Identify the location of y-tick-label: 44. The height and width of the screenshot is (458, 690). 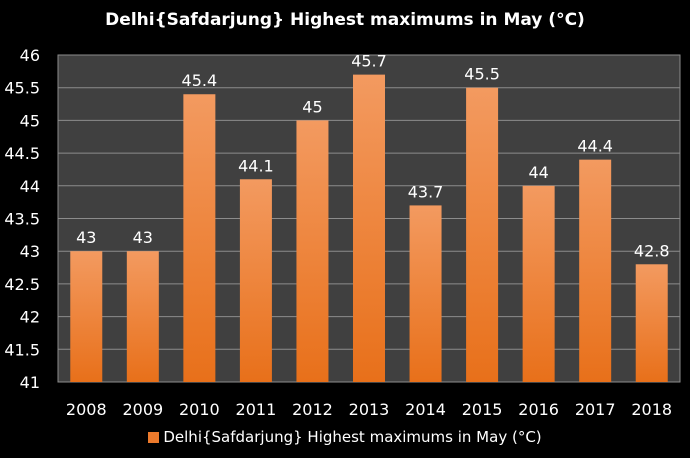
(30, 186).